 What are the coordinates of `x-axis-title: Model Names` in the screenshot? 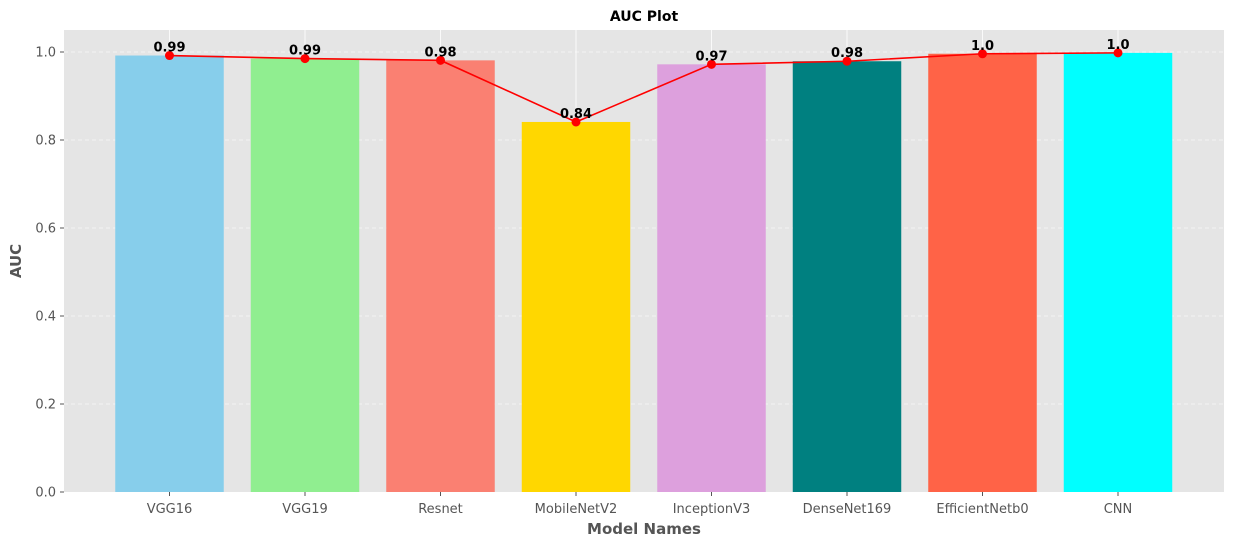 It's located at (644, 529).